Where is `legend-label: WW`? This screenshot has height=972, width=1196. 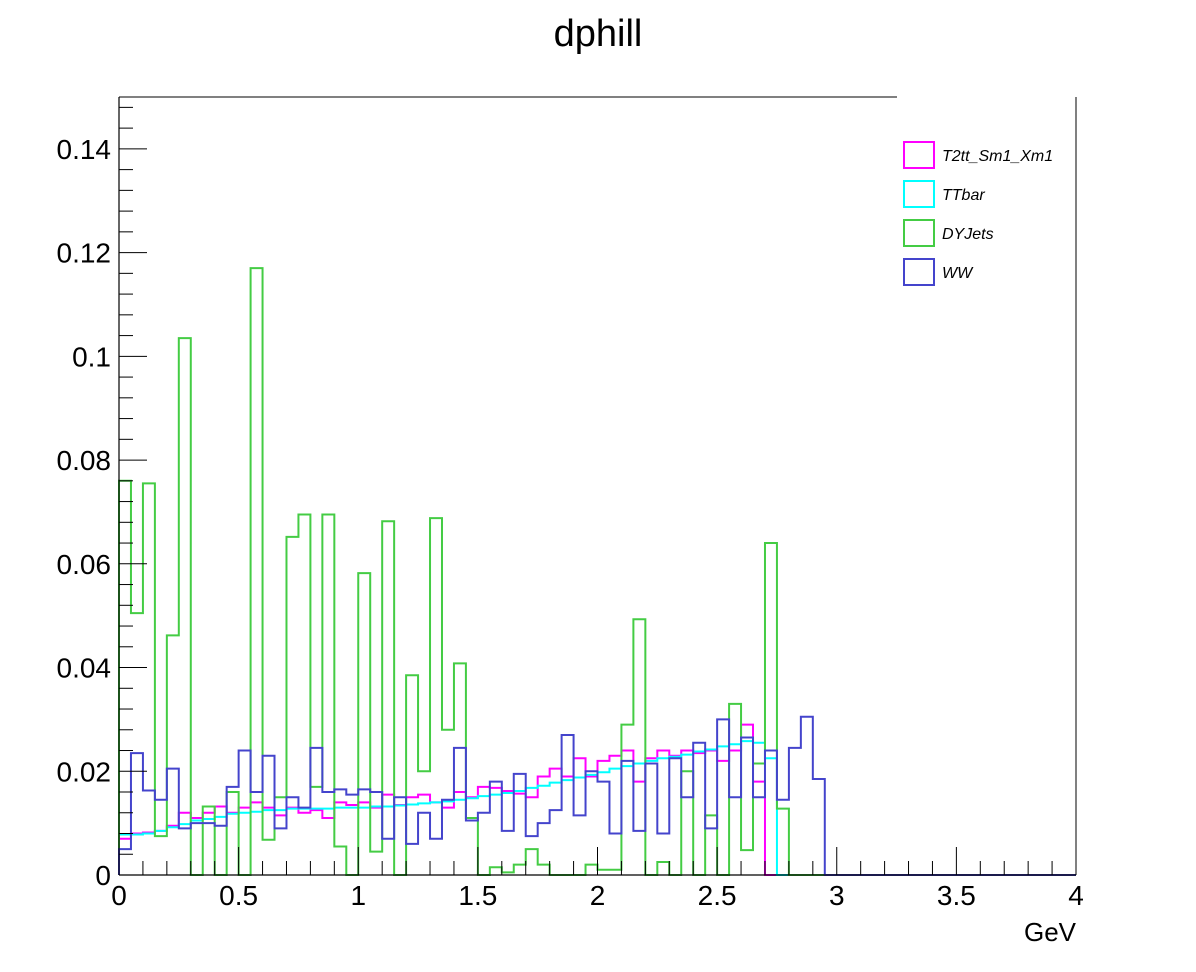 legend-label: WW is located at coordinates (958, 273).